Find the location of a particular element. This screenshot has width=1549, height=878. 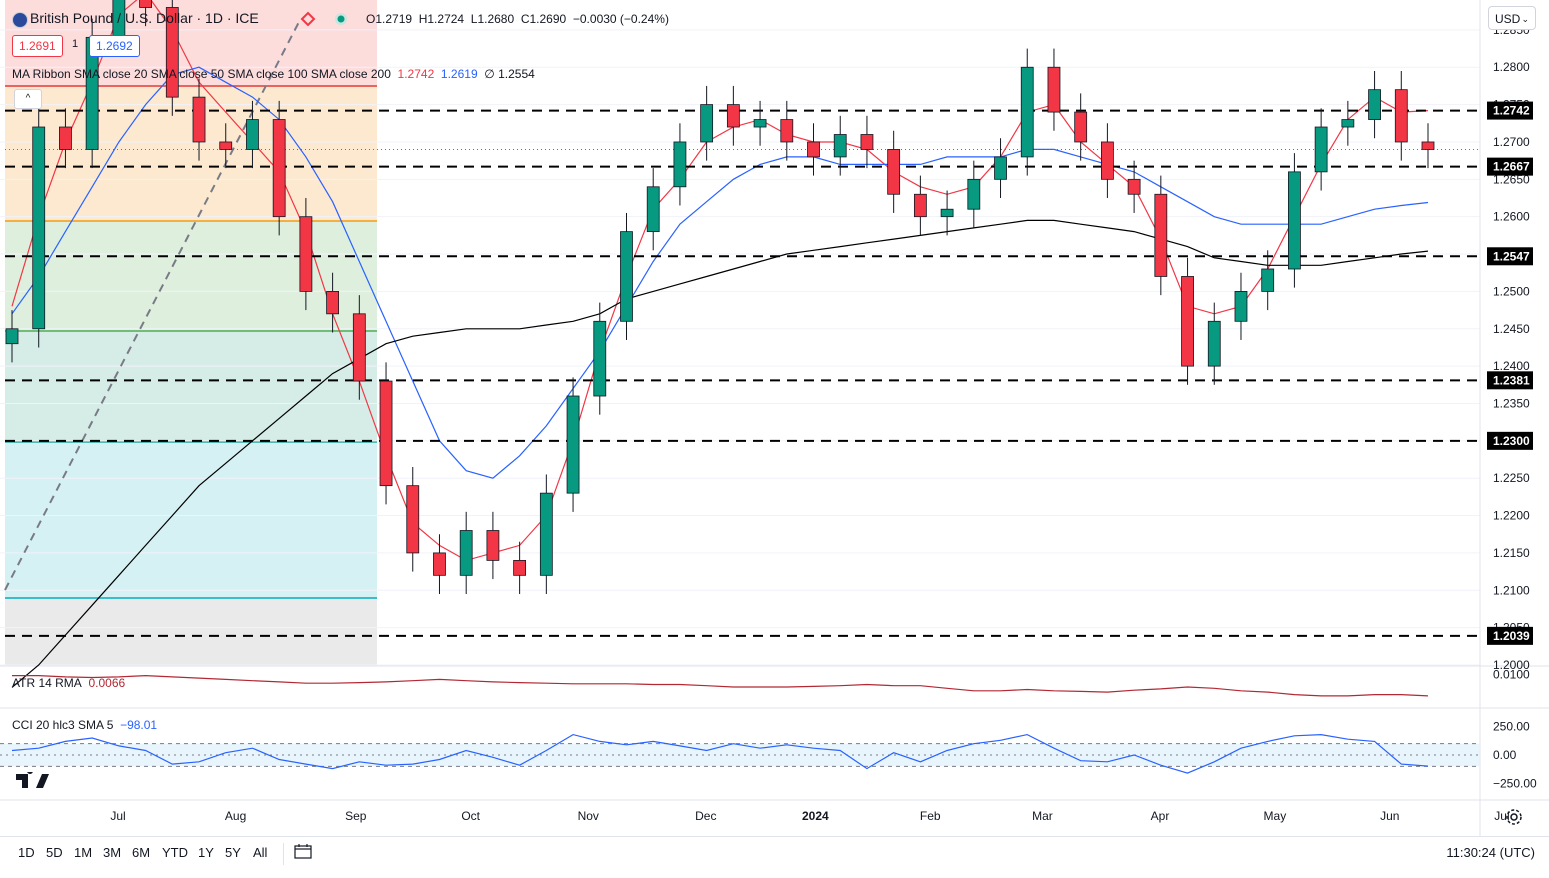

currency-button: USD ⌄ is located at coordinates (1512, 18).